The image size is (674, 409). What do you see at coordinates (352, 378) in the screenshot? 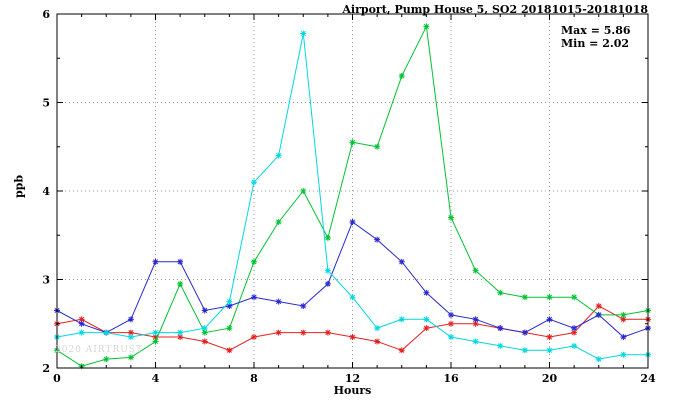
I see `x-tick-label: 12` at bounding box center [352, 378].